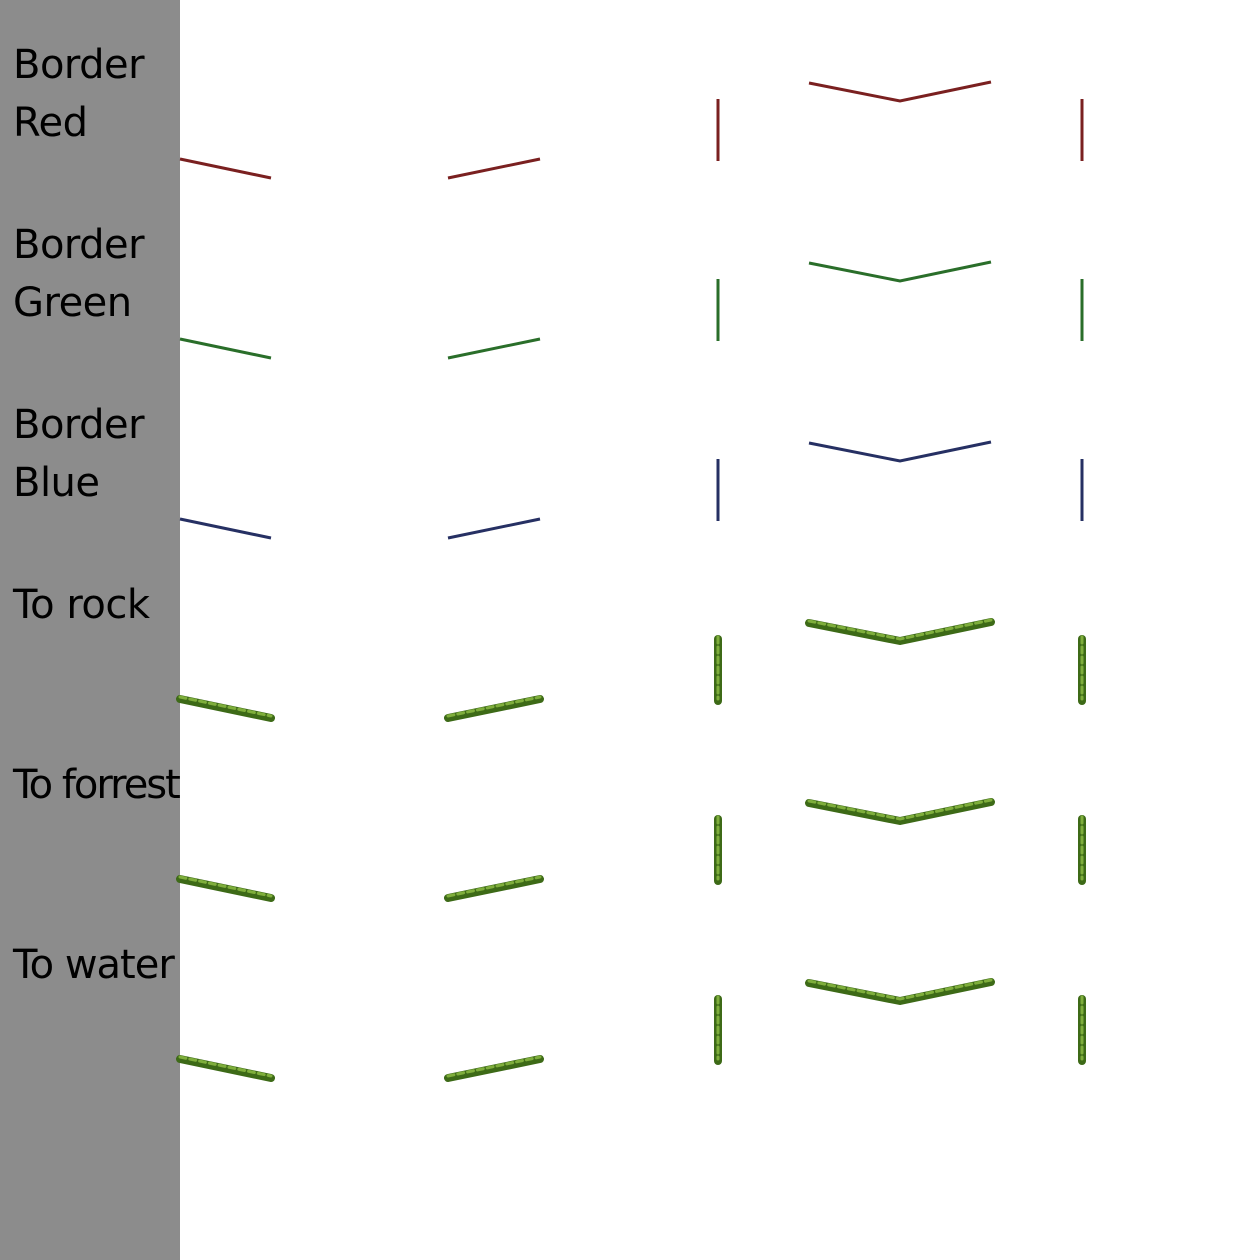 The image size is (1260, 1260). I want to click on tile-row-to-forrest, so click(631, 850).